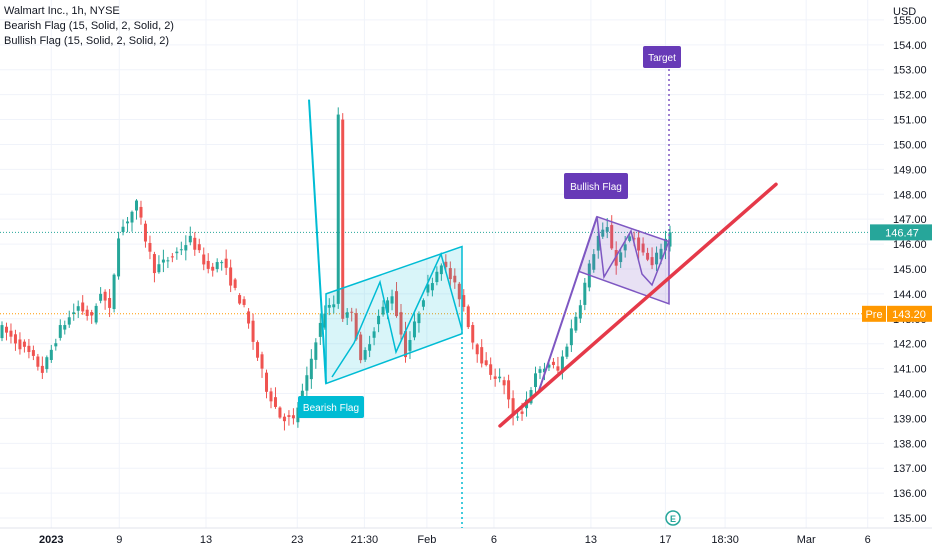 The image size is (932, 550). I want to click on pre-tag-box, so click(874, 313).